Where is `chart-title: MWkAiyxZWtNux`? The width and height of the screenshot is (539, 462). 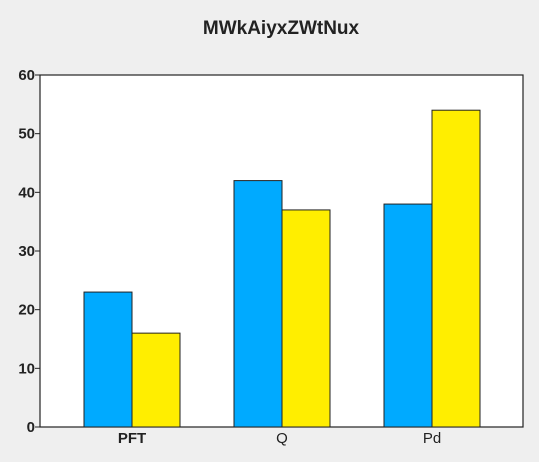 chart-title: MWkAiyxZWtNux is located at coordinates (281, 28).